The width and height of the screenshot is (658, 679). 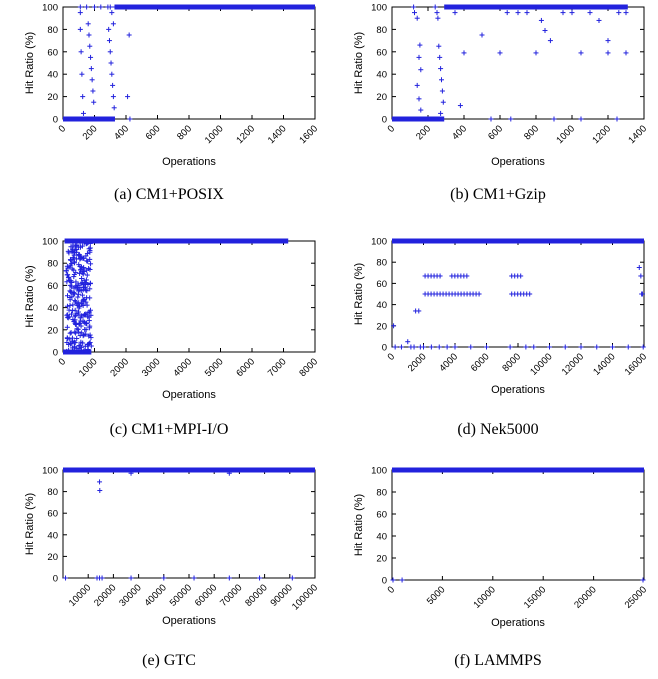 What do you see at coordinates (392, 357) in the screenshot?
I see `x-tick-label: 0` at bounding box center [392, 357].